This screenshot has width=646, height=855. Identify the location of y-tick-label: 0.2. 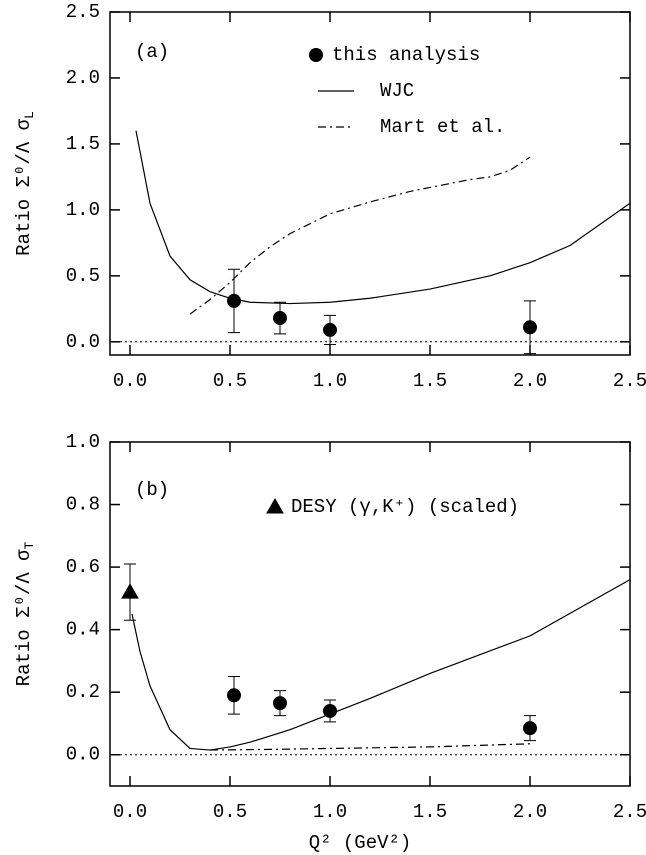
(83, 692).